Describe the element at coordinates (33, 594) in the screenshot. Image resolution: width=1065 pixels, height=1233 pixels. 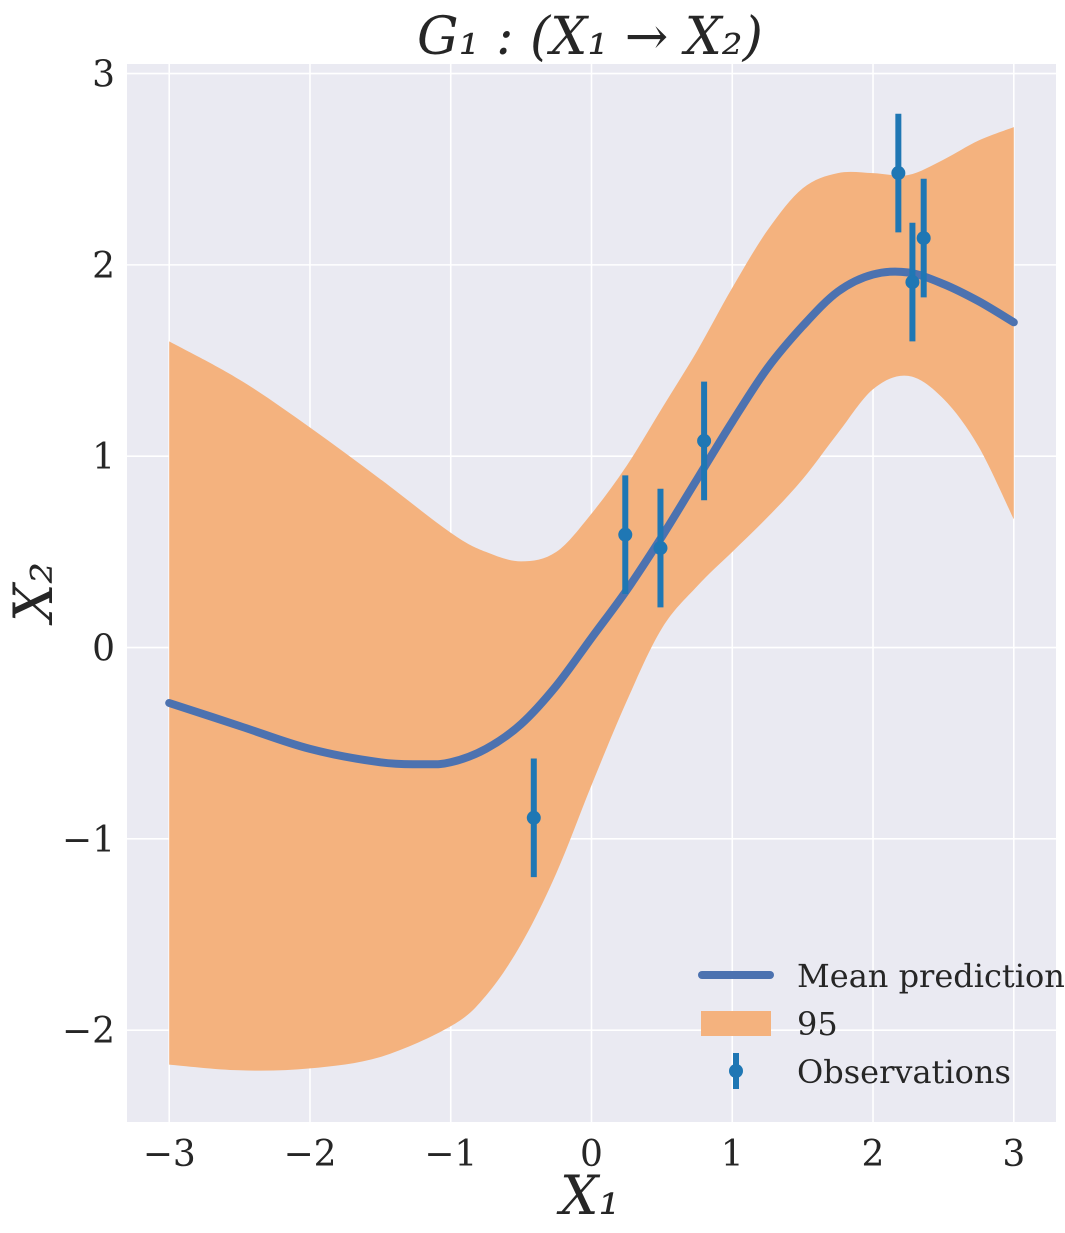
I see `y-axis-label: X₂` at that location.